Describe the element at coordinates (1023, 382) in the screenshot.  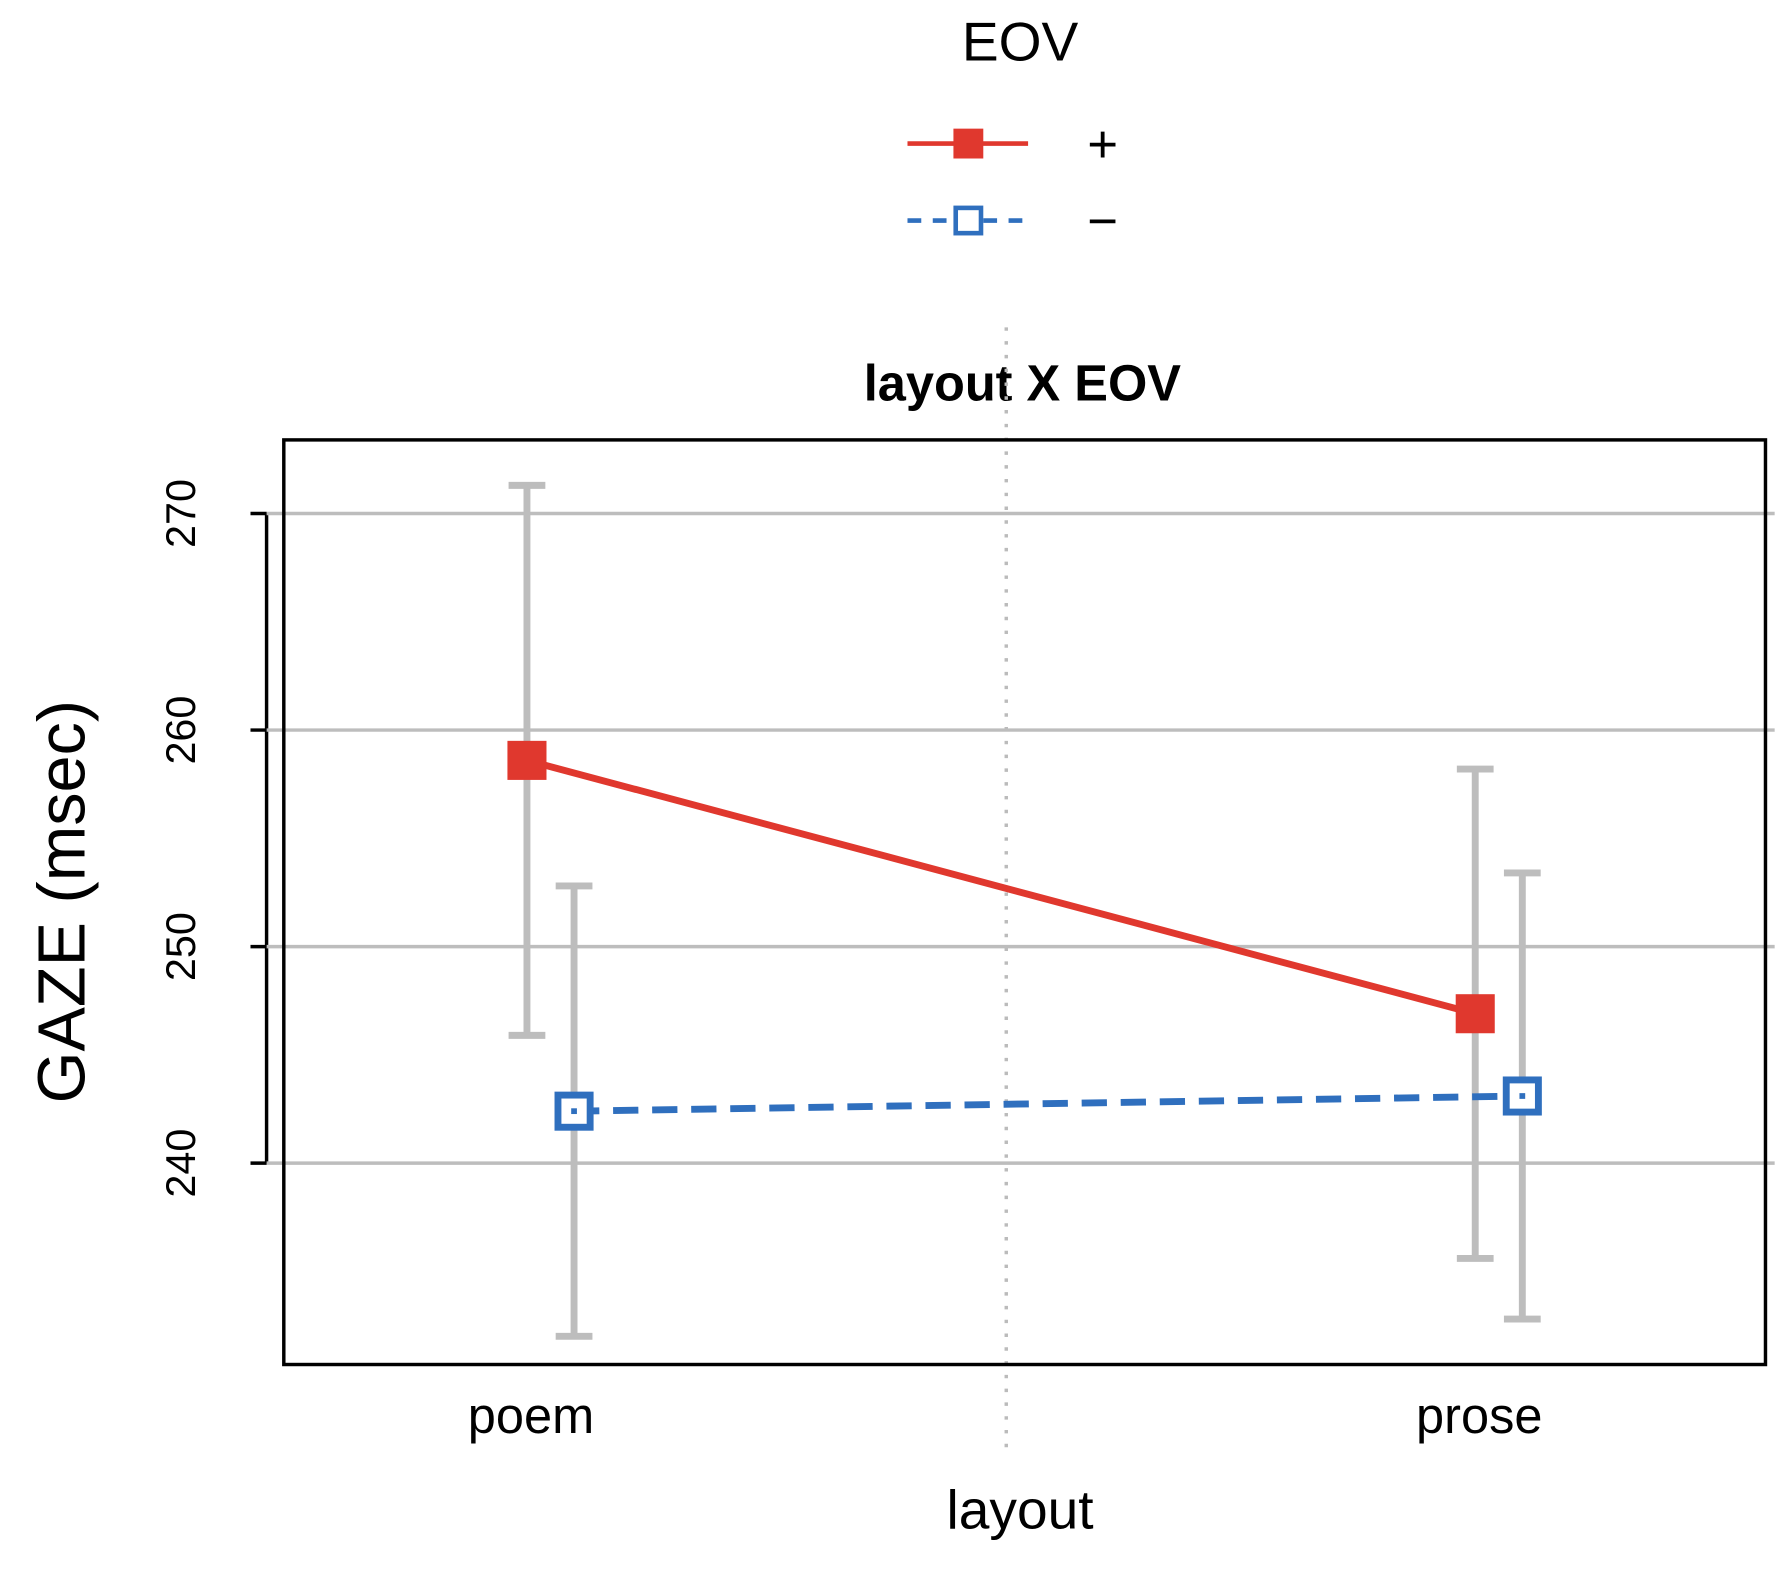
I see `chart-title: layout X EOV` at that location.